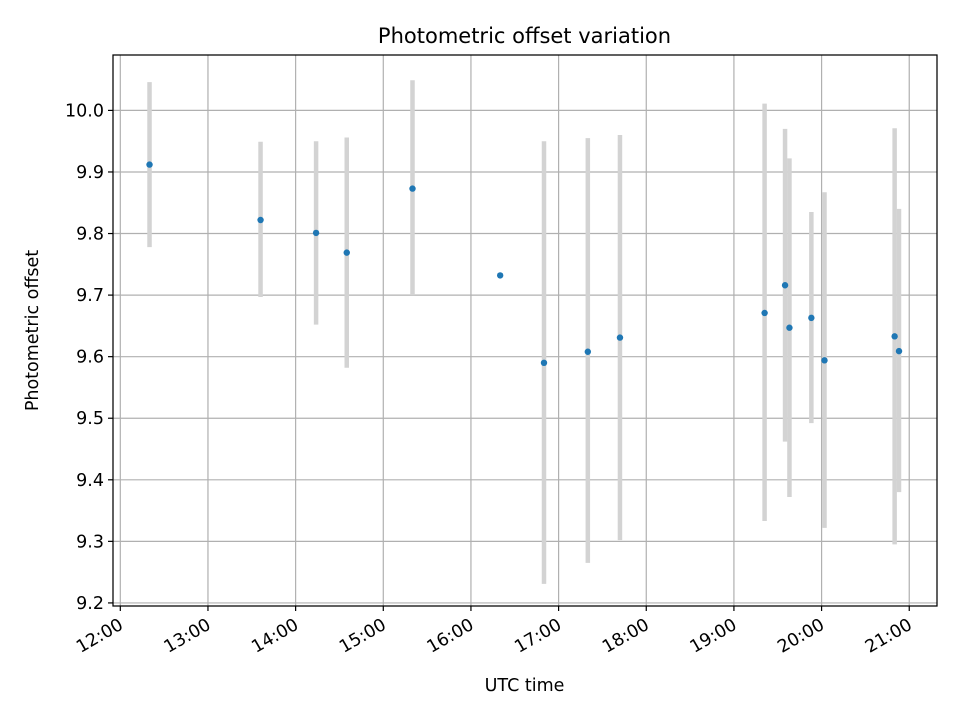 The image size is (960, 720). I want to click on y-tick-label: 9.2, so click(90, 604).